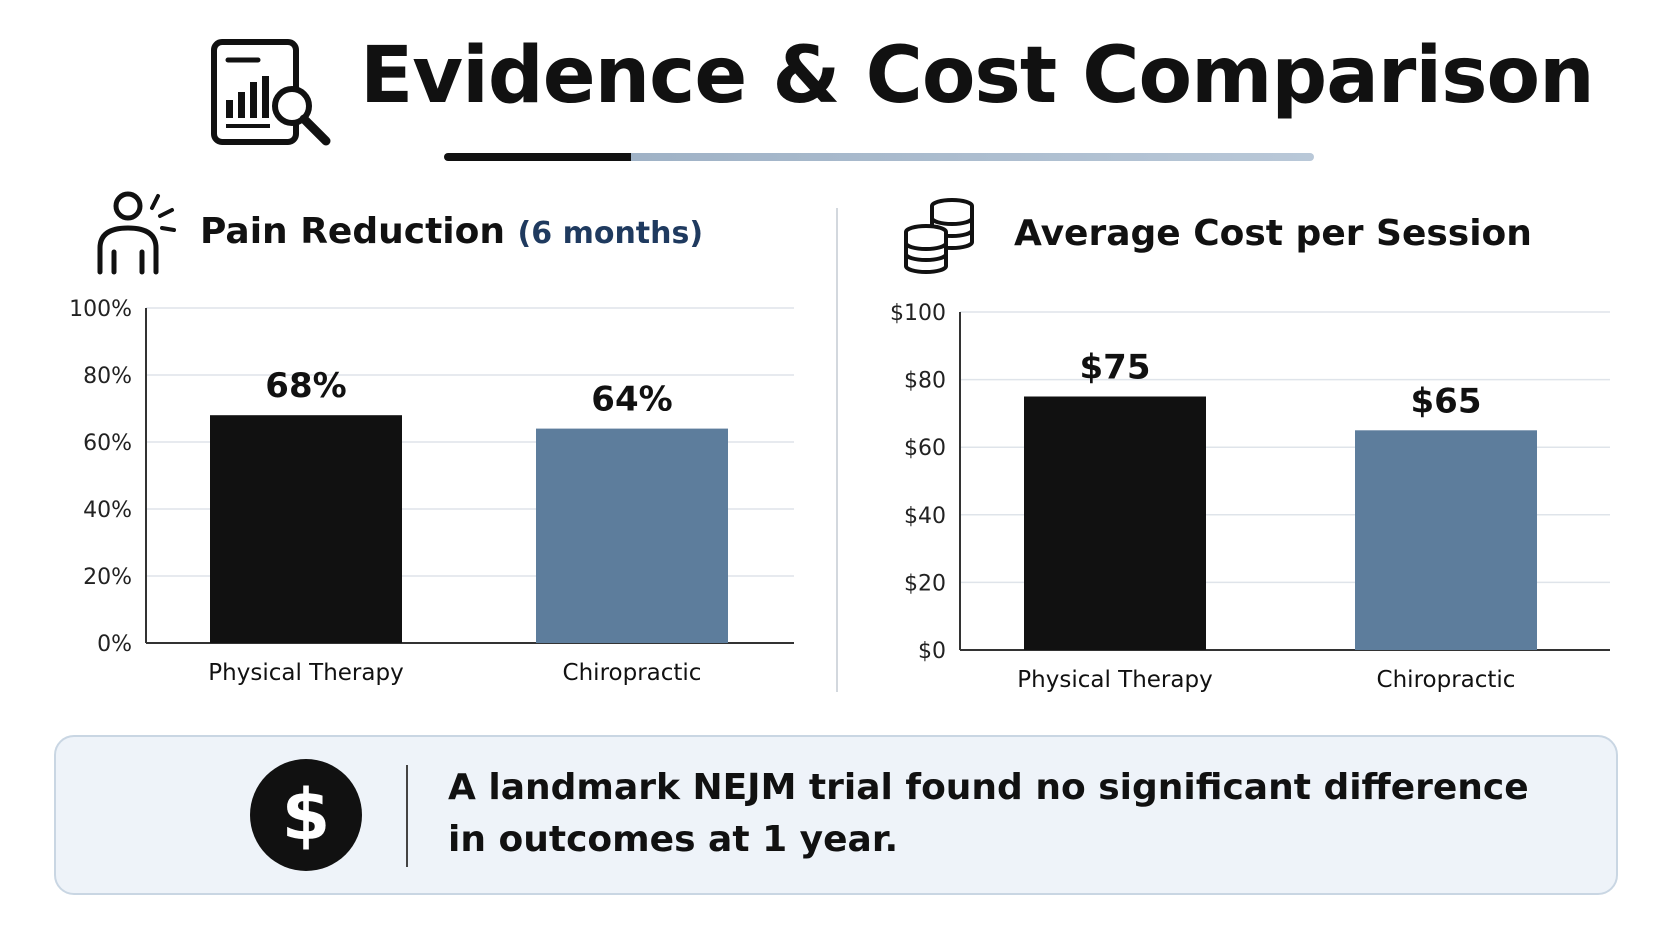 This screenshot has width=1672, height=941. I want to click on bar-value-label: 64%, so click(631, 400).